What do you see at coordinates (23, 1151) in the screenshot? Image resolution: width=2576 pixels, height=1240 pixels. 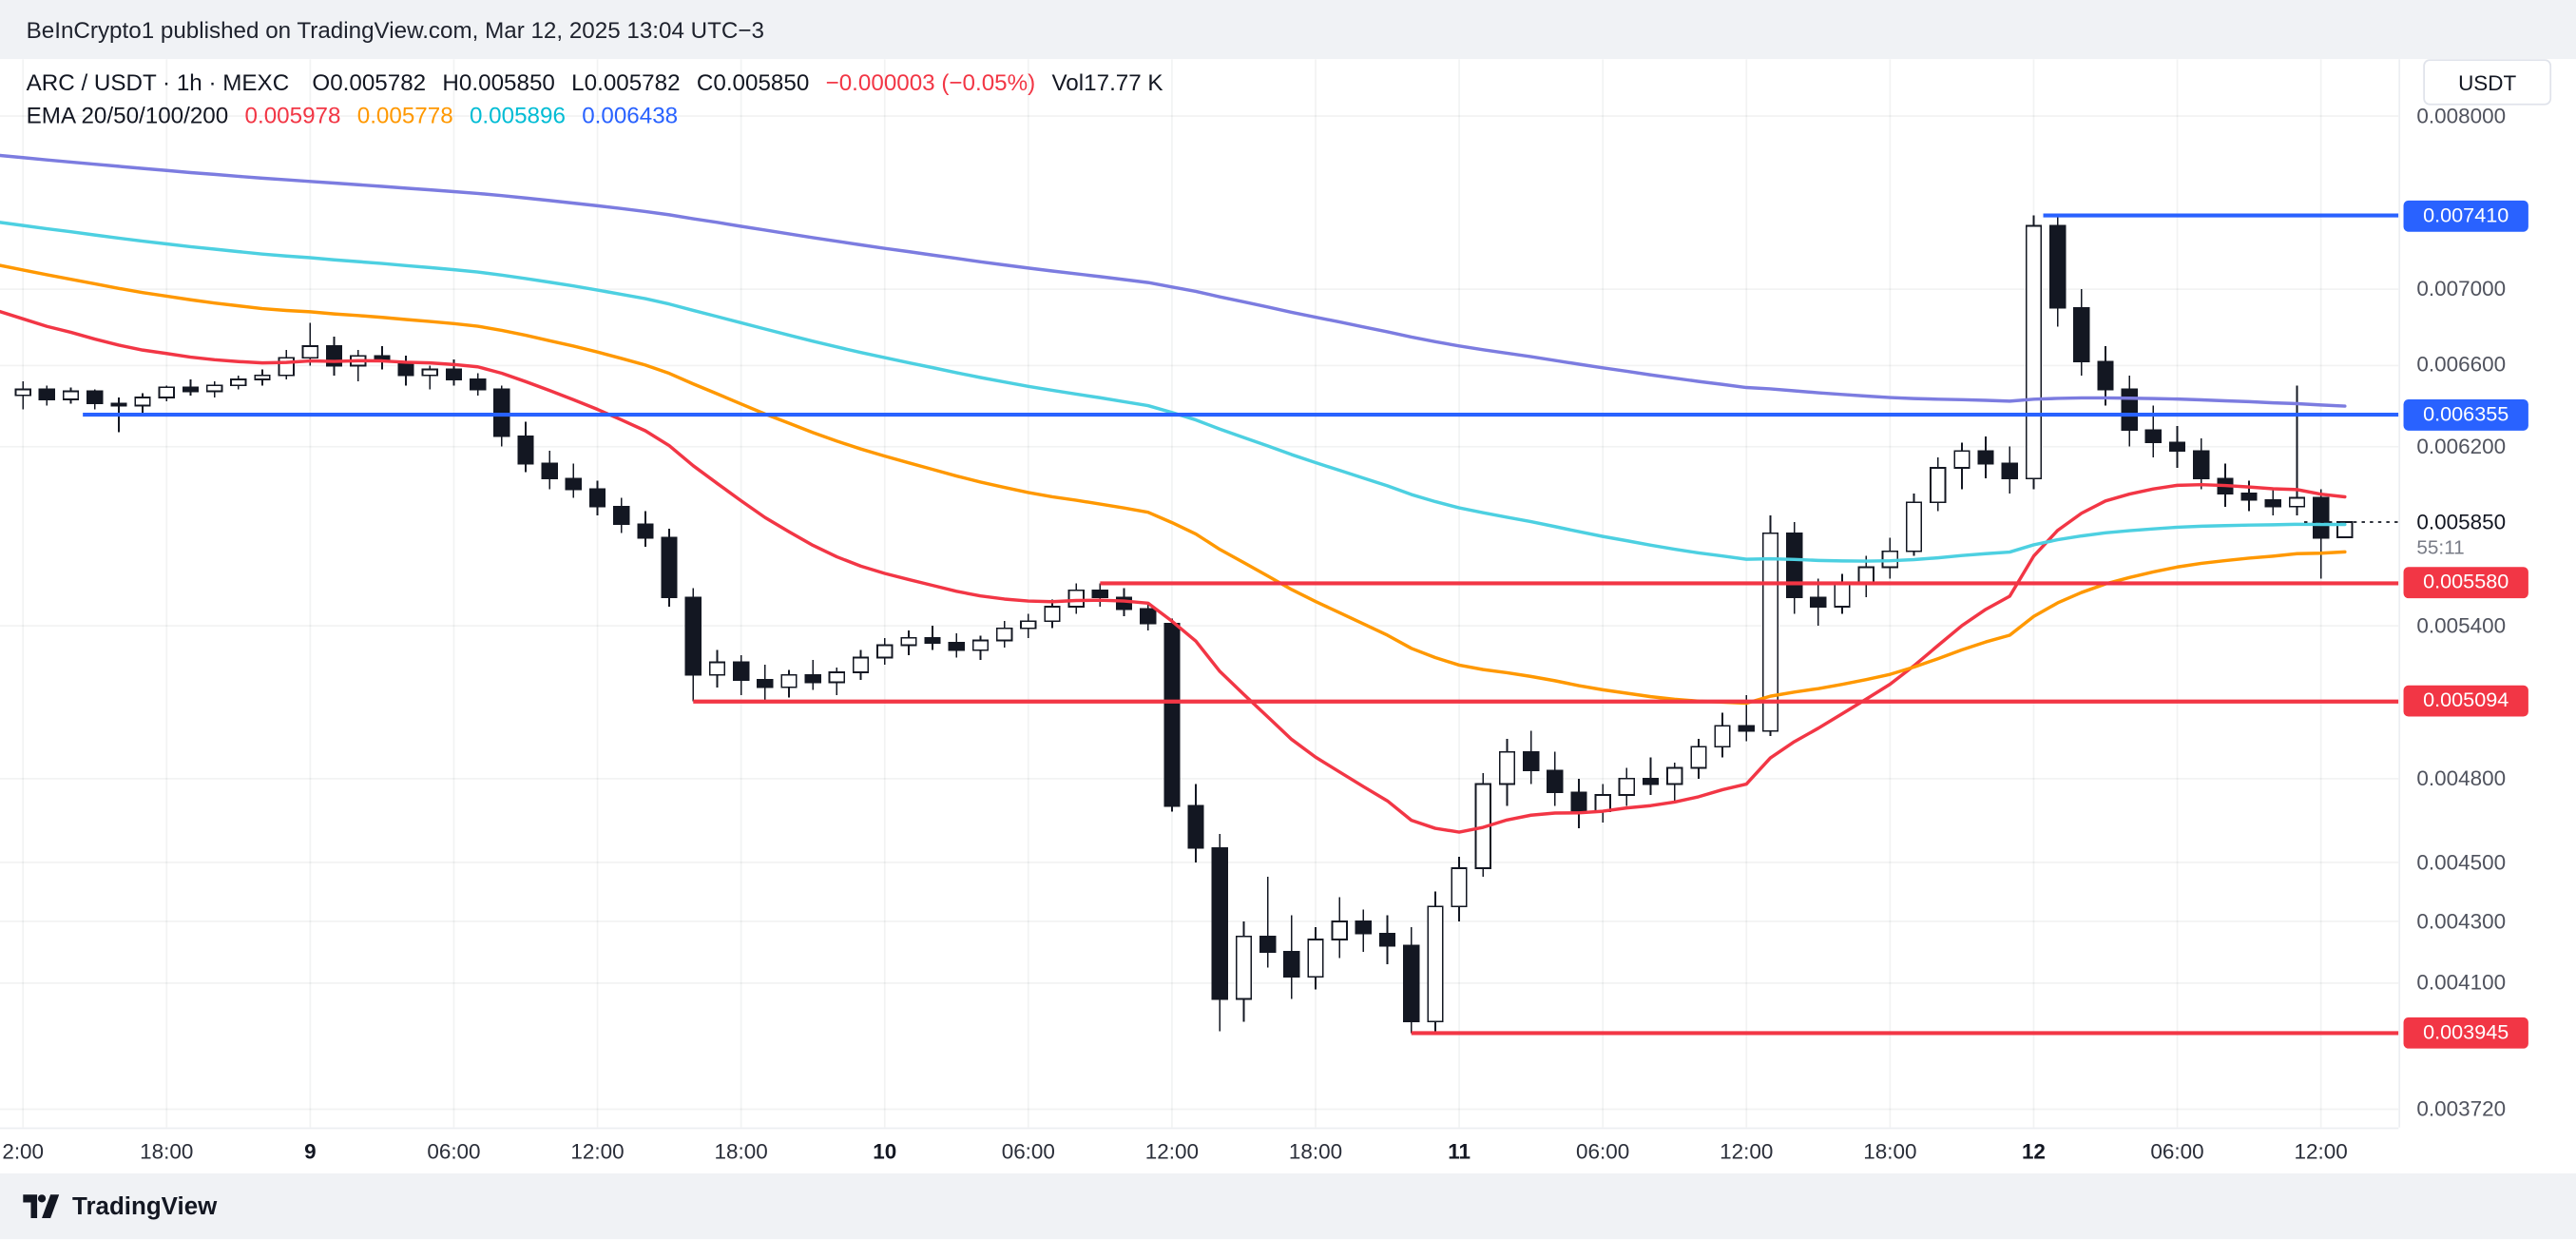 I see `time-axis-label: 2:00` at bounding box center [23, 1151].